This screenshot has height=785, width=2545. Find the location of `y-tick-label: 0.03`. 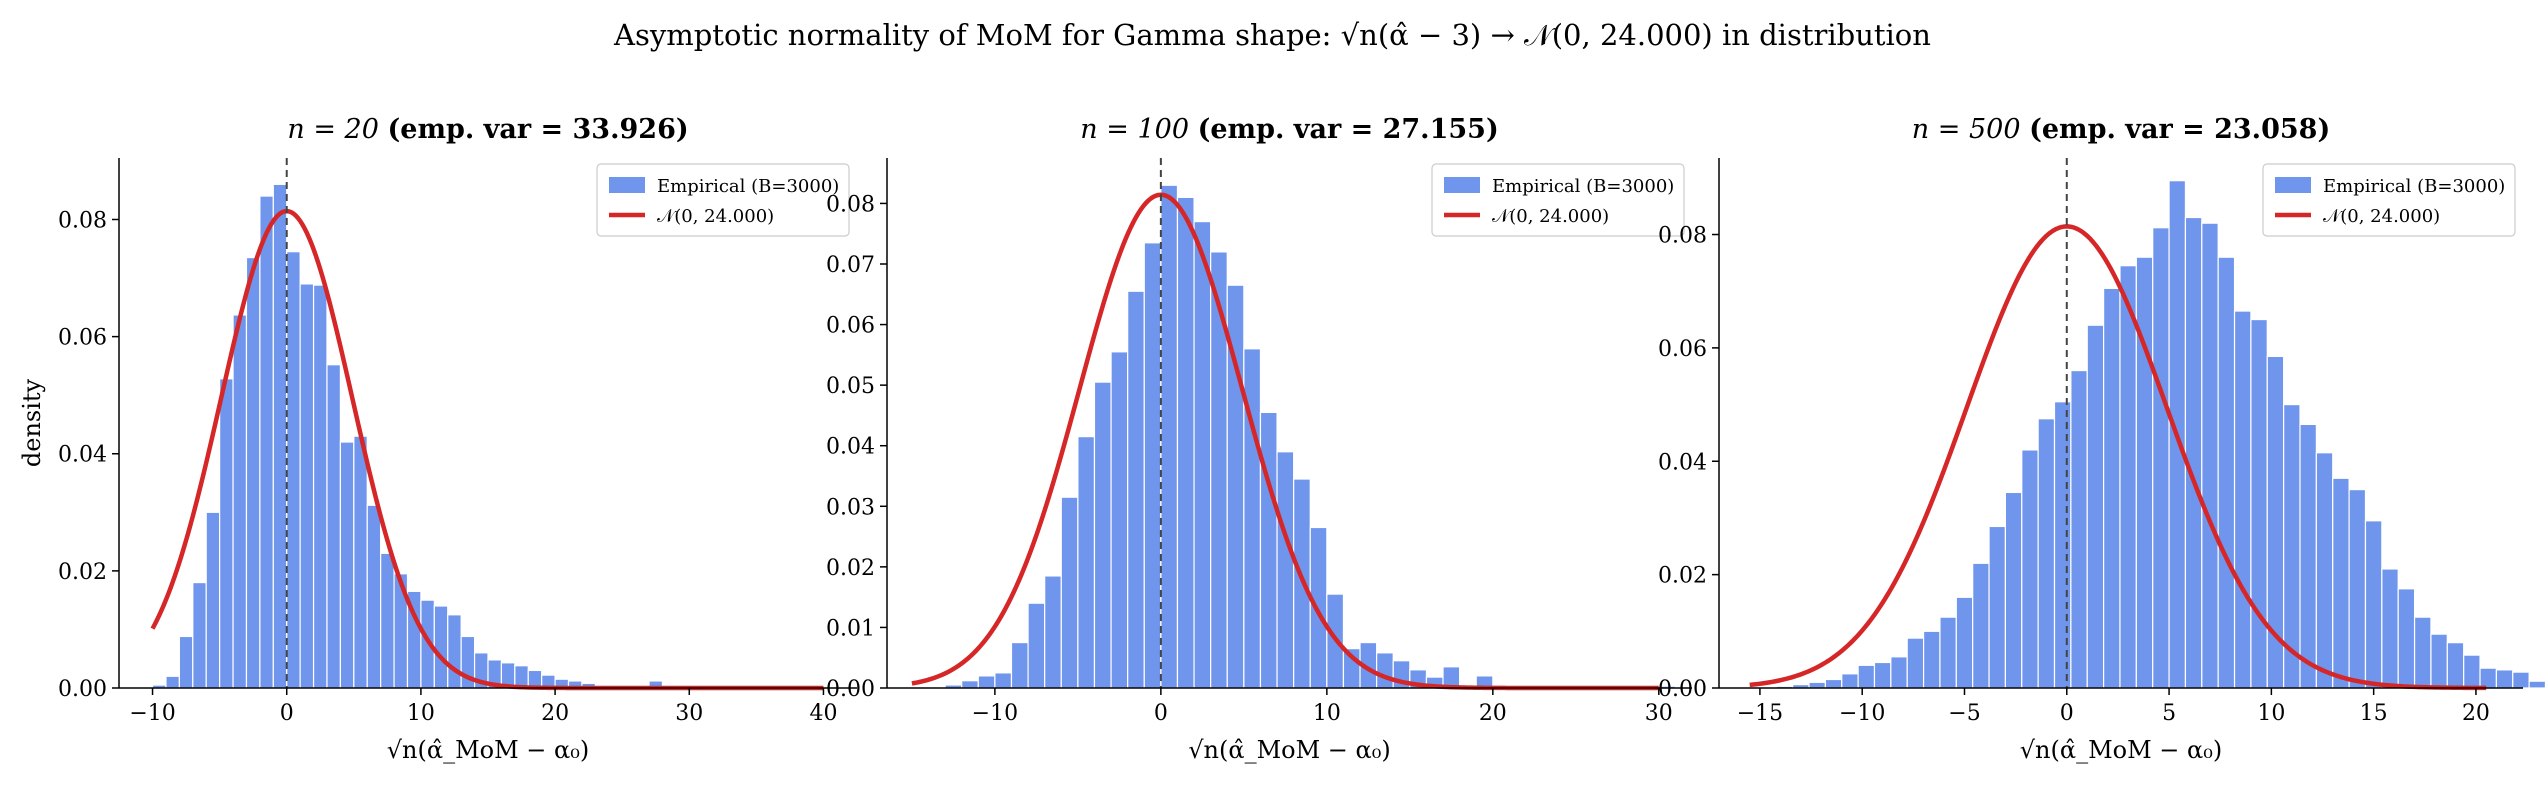

y-tick-label: 0.03 is located at coordinates (850, 507).